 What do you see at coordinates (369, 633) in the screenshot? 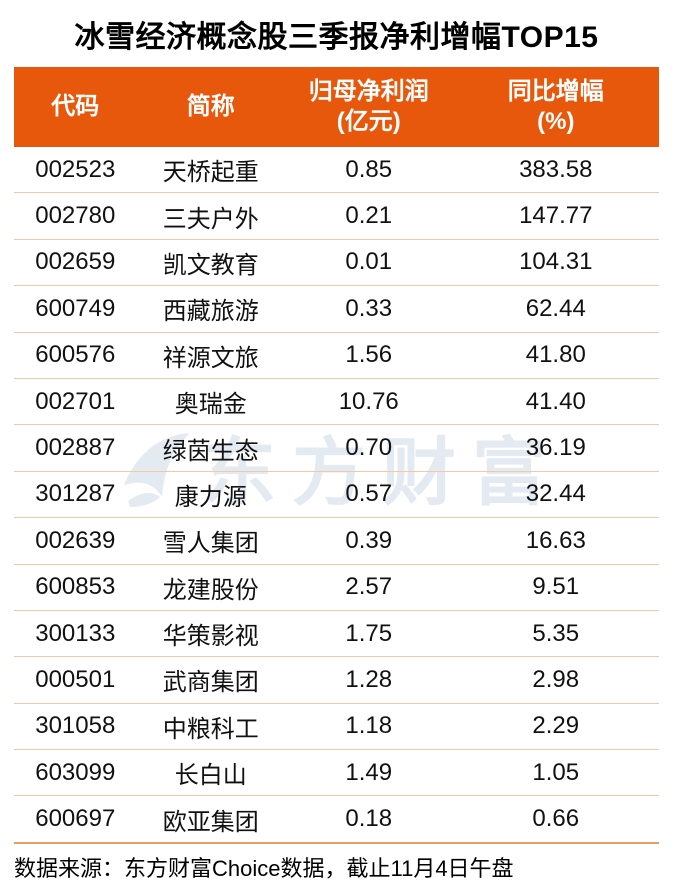
I see `cell-profit: 1.75` at bounding box center [369, 633].